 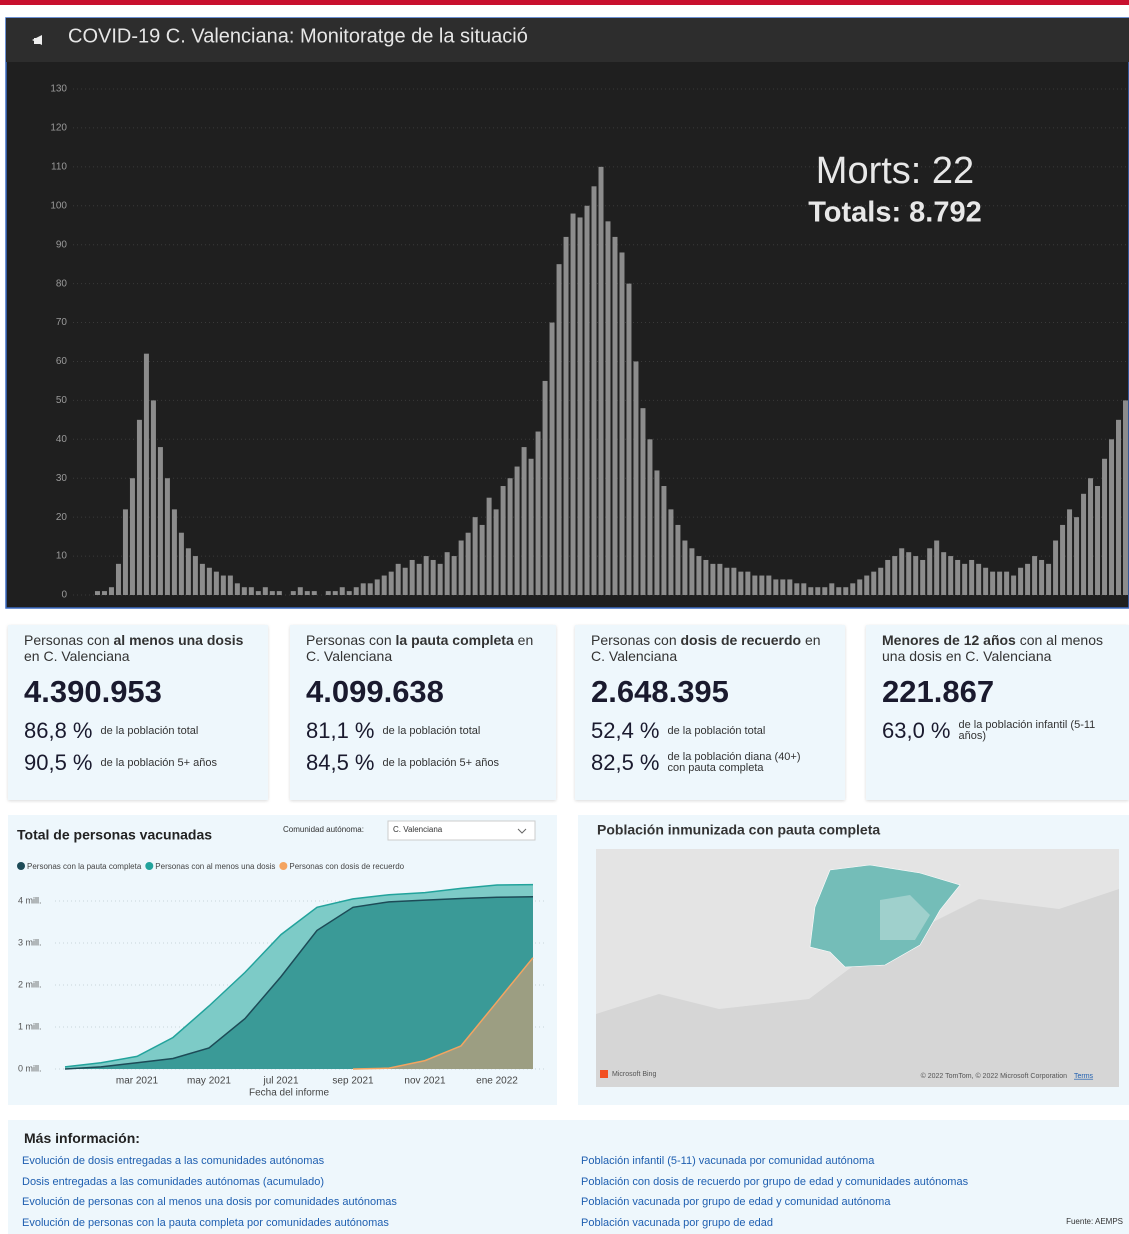 I want to click on source: Fuente: AEMPS, so click(x=1094, y=1221).